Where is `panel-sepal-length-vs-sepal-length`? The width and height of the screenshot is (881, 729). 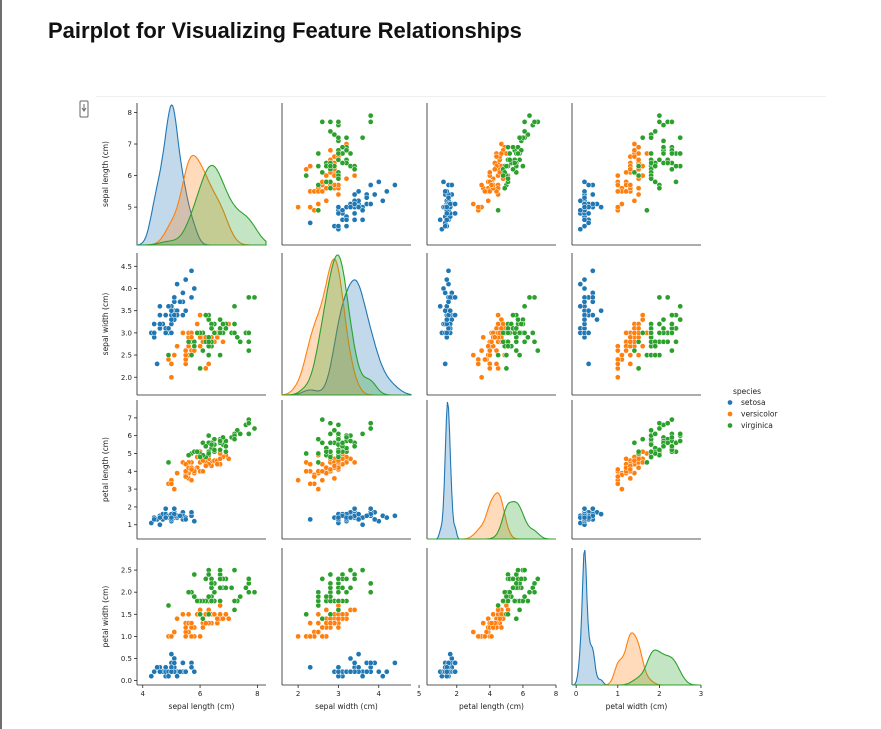
panel-sepal-length-vs-sepal-length is located at coordinates (201, 174).